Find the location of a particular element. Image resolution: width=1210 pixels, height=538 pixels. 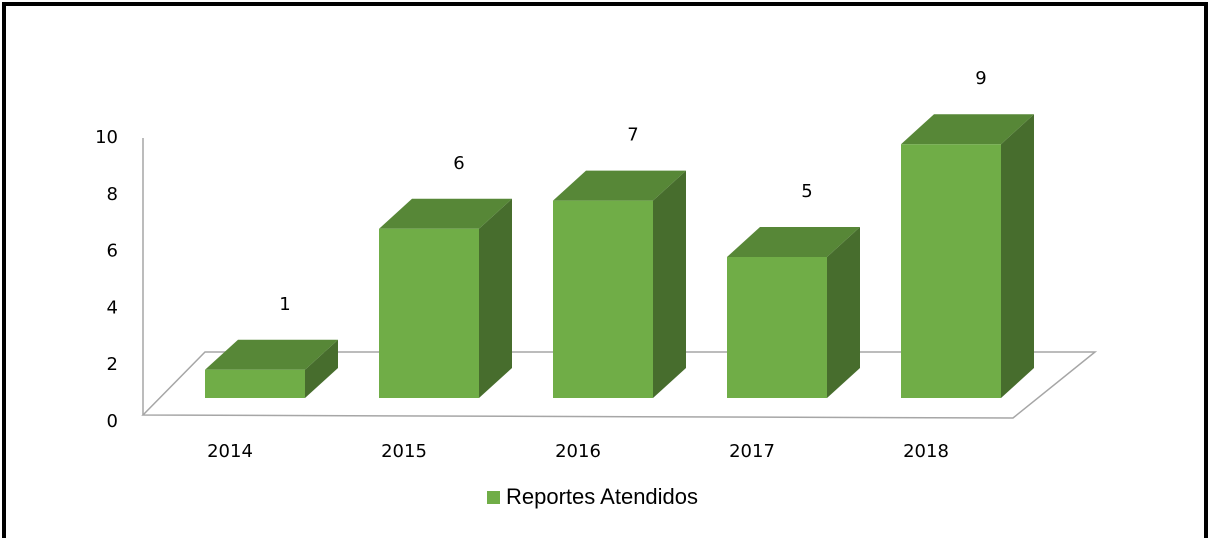

x-tick-label: 2014 is located at coordinates (230, 451).